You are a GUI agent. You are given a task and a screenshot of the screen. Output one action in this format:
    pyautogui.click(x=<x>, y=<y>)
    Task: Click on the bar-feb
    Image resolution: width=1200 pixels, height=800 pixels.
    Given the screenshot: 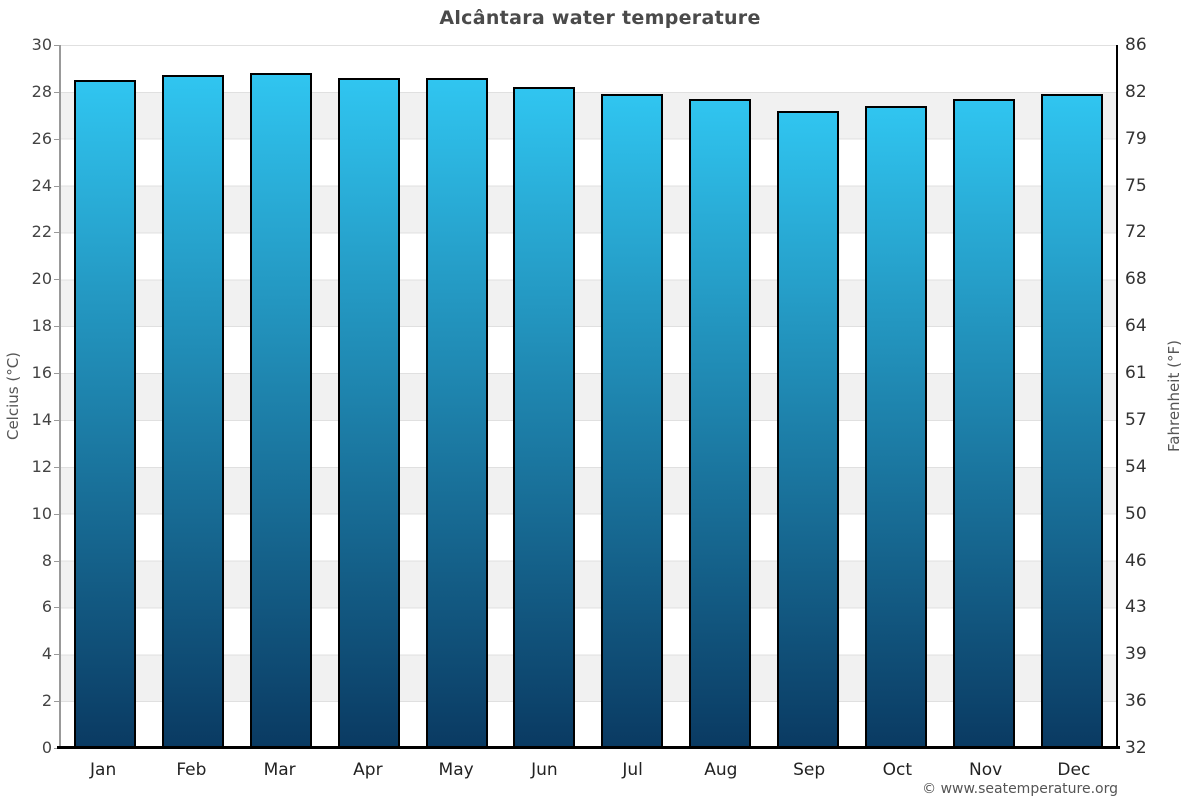 What is the action you would take?
    pyautogui.click(x=192, y=411)
    